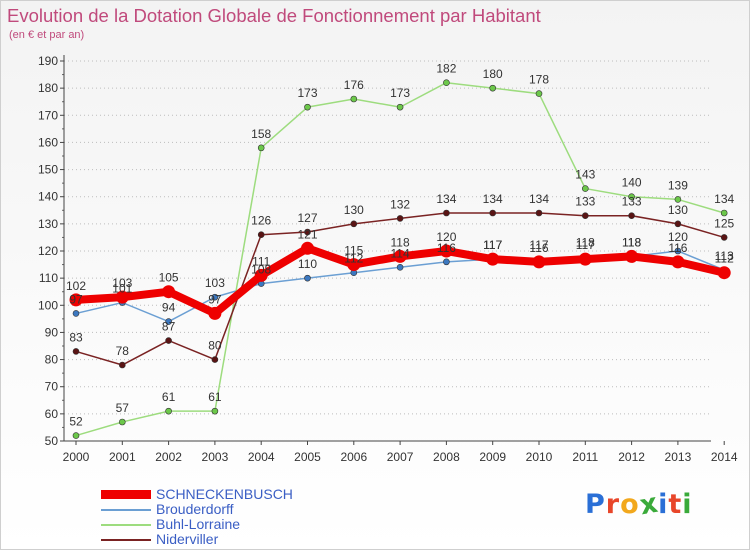 This screenshot has width=750, height=550. Describe the element at coordinates (48, 142) in the screenshot. I see `y-tick-label: 160` at that location.